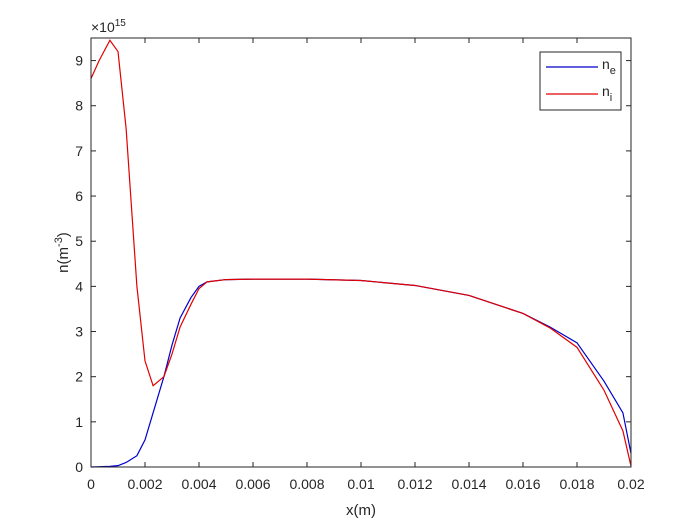 The image size is (700, 525). I want to click on y-tick-label: 9, so click(79, 61).